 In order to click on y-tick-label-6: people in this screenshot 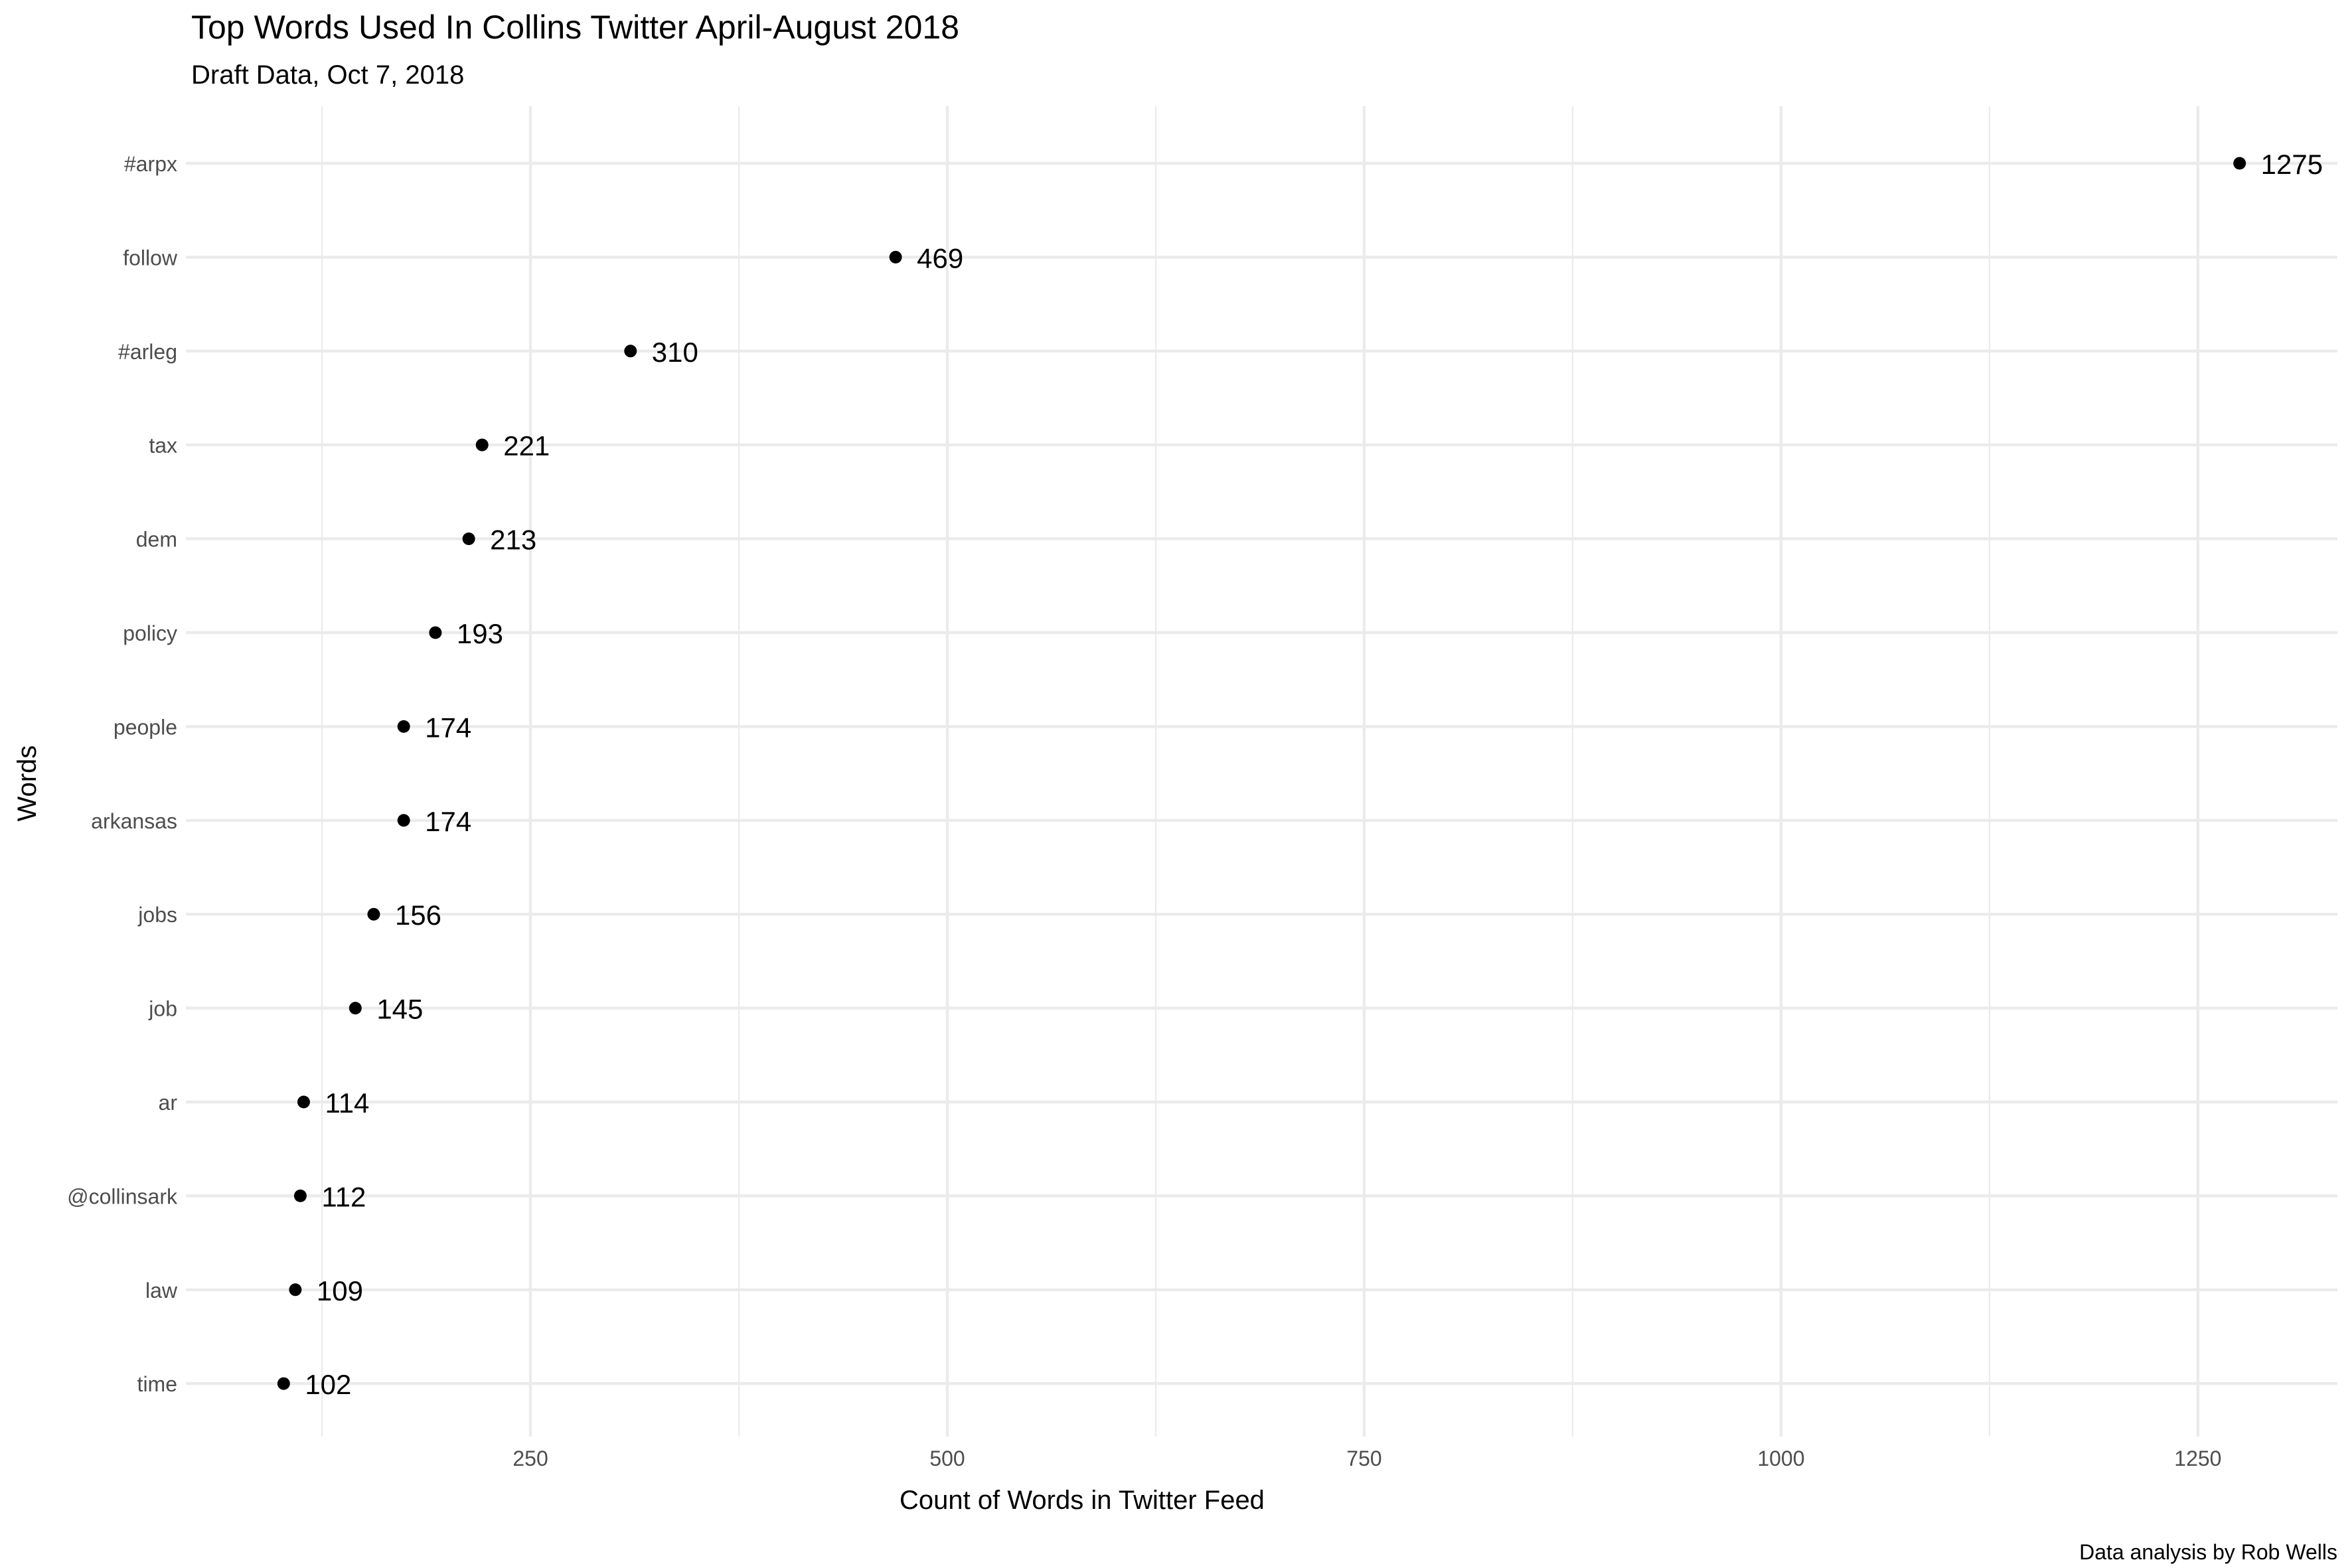, I will do `click(145, 727)`.